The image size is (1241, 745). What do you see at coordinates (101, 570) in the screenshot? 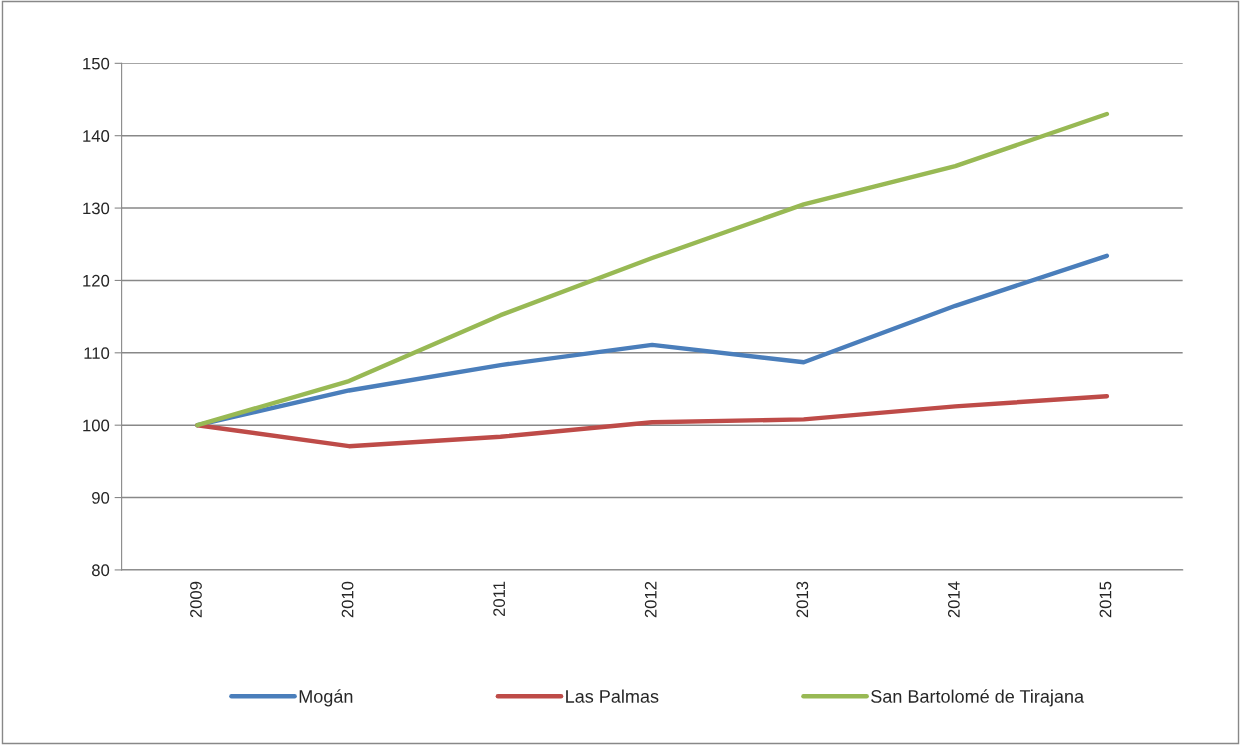
I see `y-tick-label: 80` at bounding box center [101, 570].